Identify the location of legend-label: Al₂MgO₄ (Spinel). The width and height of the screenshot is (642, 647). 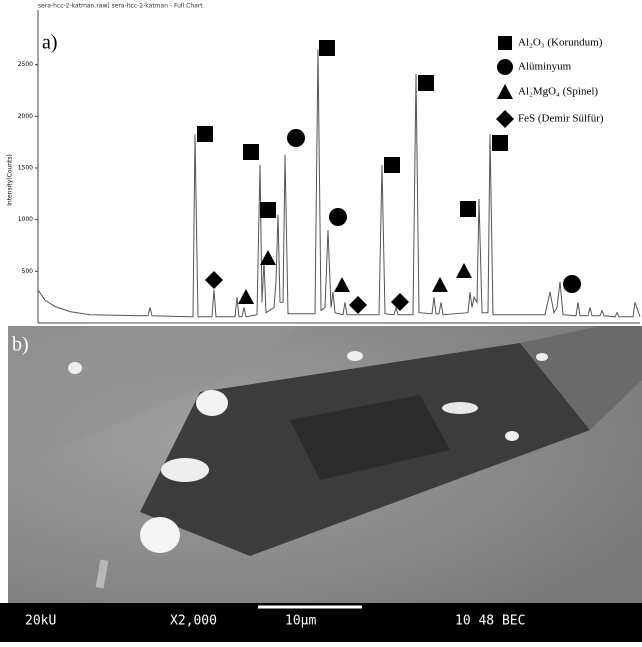
(558, 92).